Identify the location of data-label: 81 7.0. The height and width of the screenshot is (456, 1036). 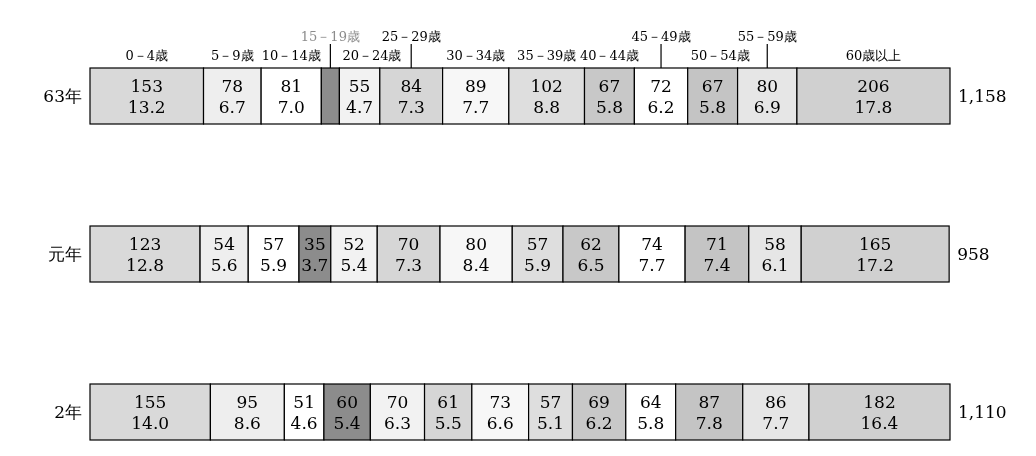
(291, 96).